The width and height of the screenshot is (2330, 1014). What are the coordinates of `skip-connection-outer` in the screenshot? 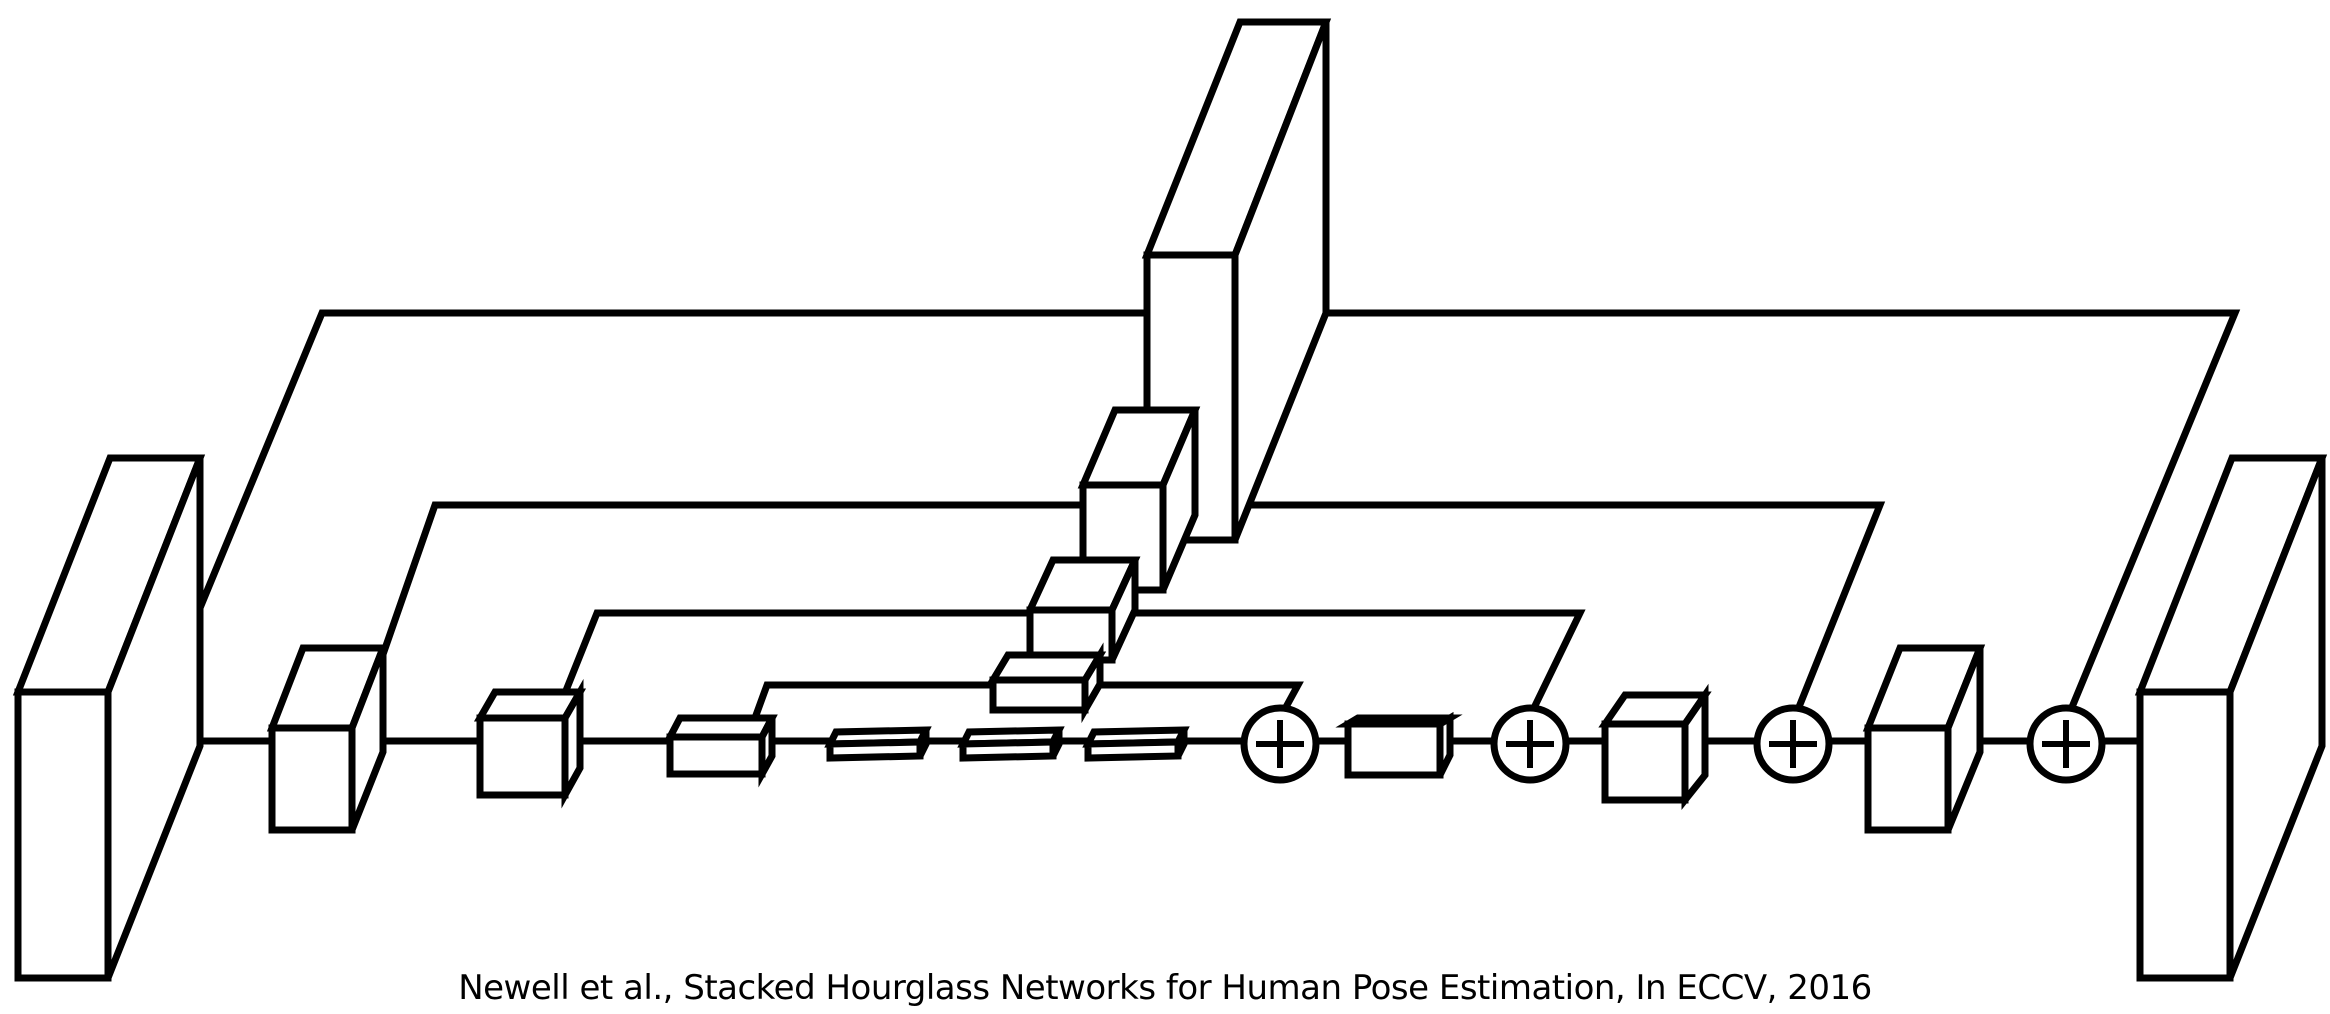 It's located at (671, 459).